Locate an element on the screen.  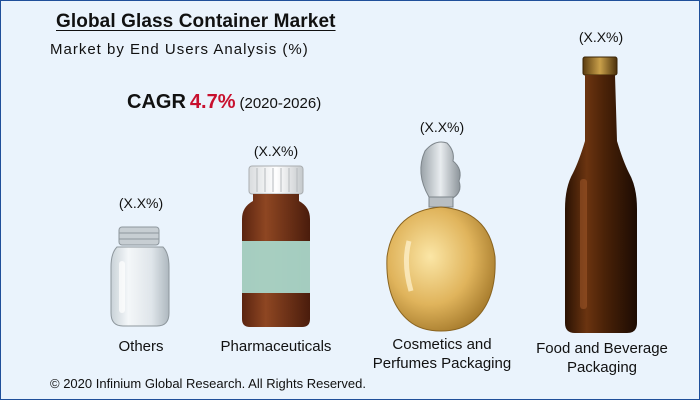
value-label-cosmetics: (X.X%) is located at coordinates (442, 127).